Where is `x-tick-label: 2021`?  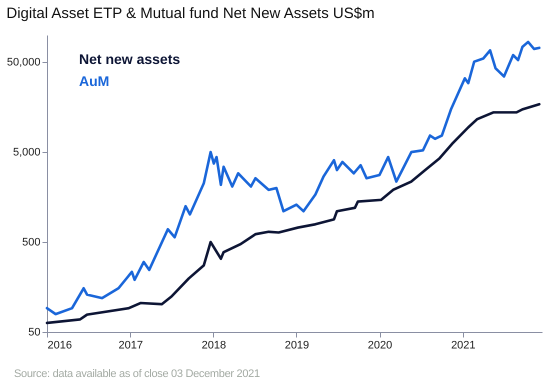
x-tick-label: 2021 is located at coordinates (463, 346).